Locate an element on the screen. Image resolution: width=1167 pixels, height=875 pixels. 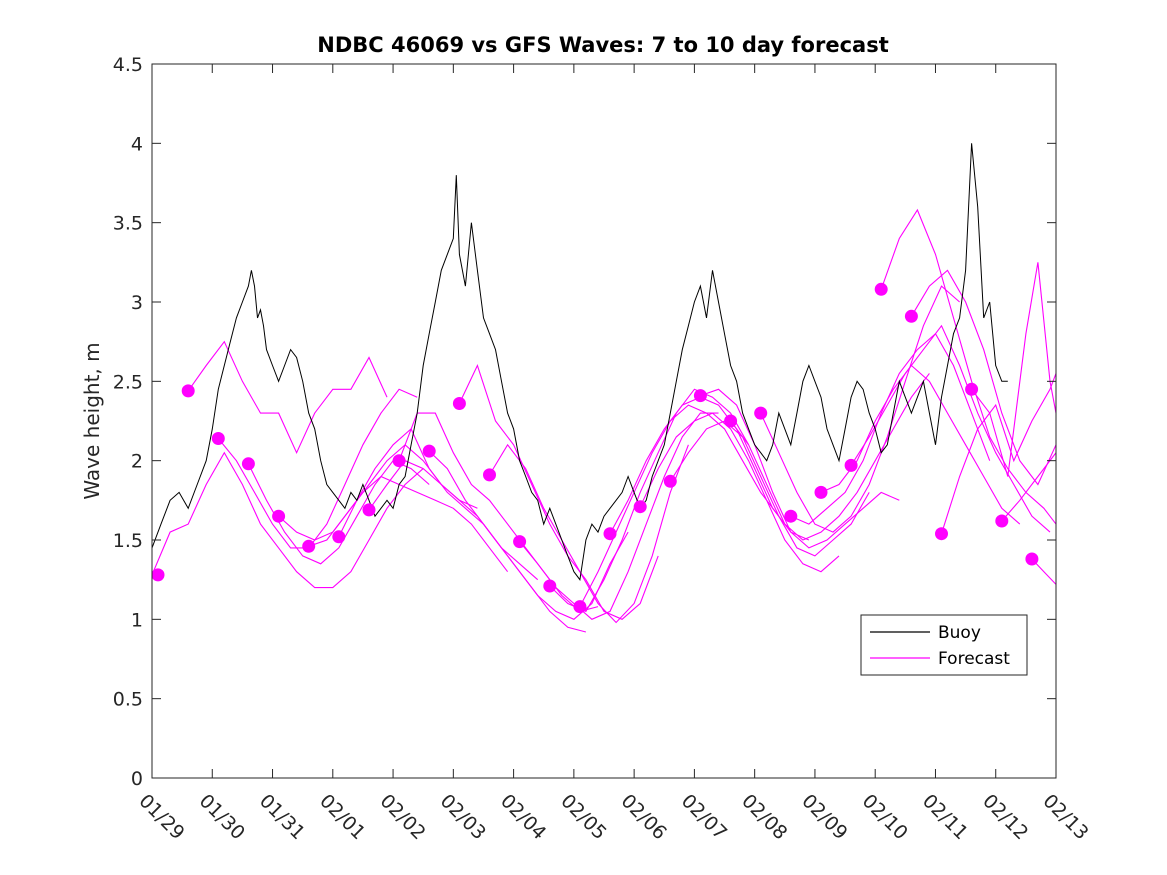
x-tick-label: 02/06 is located at coordinates (644, 817).